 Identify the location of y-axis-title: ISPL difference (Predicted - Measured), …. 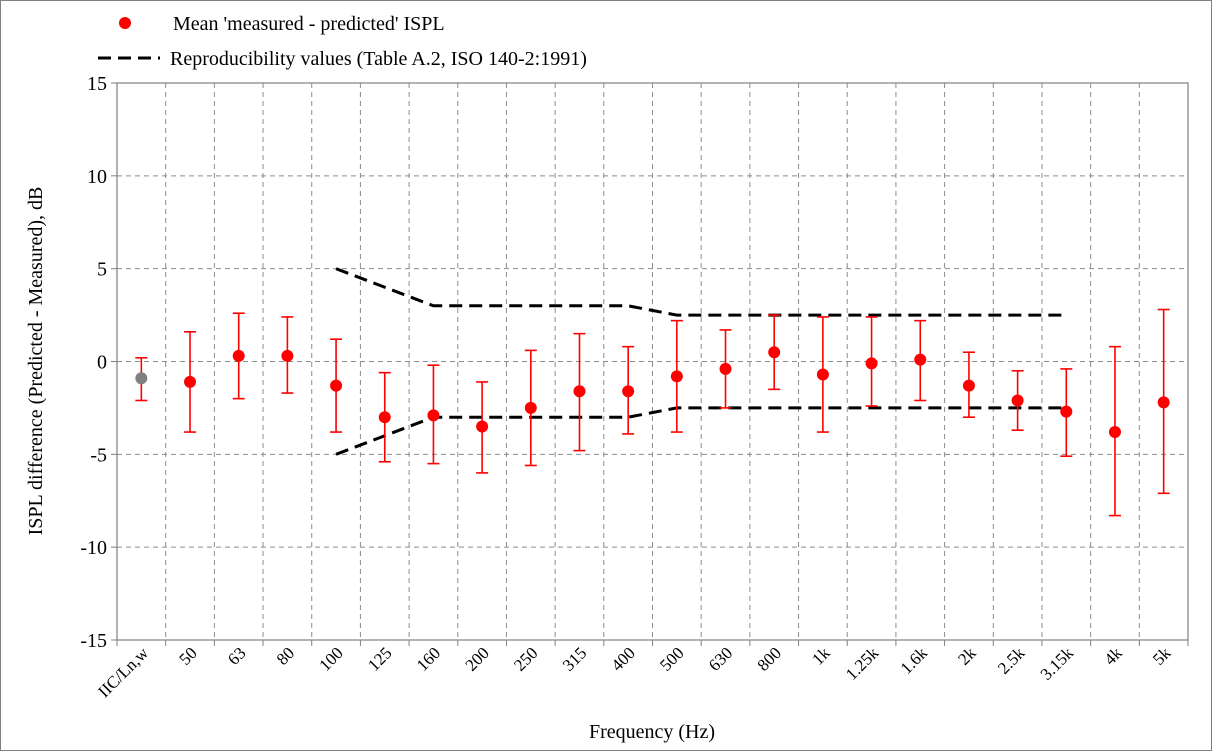
(36, 361).